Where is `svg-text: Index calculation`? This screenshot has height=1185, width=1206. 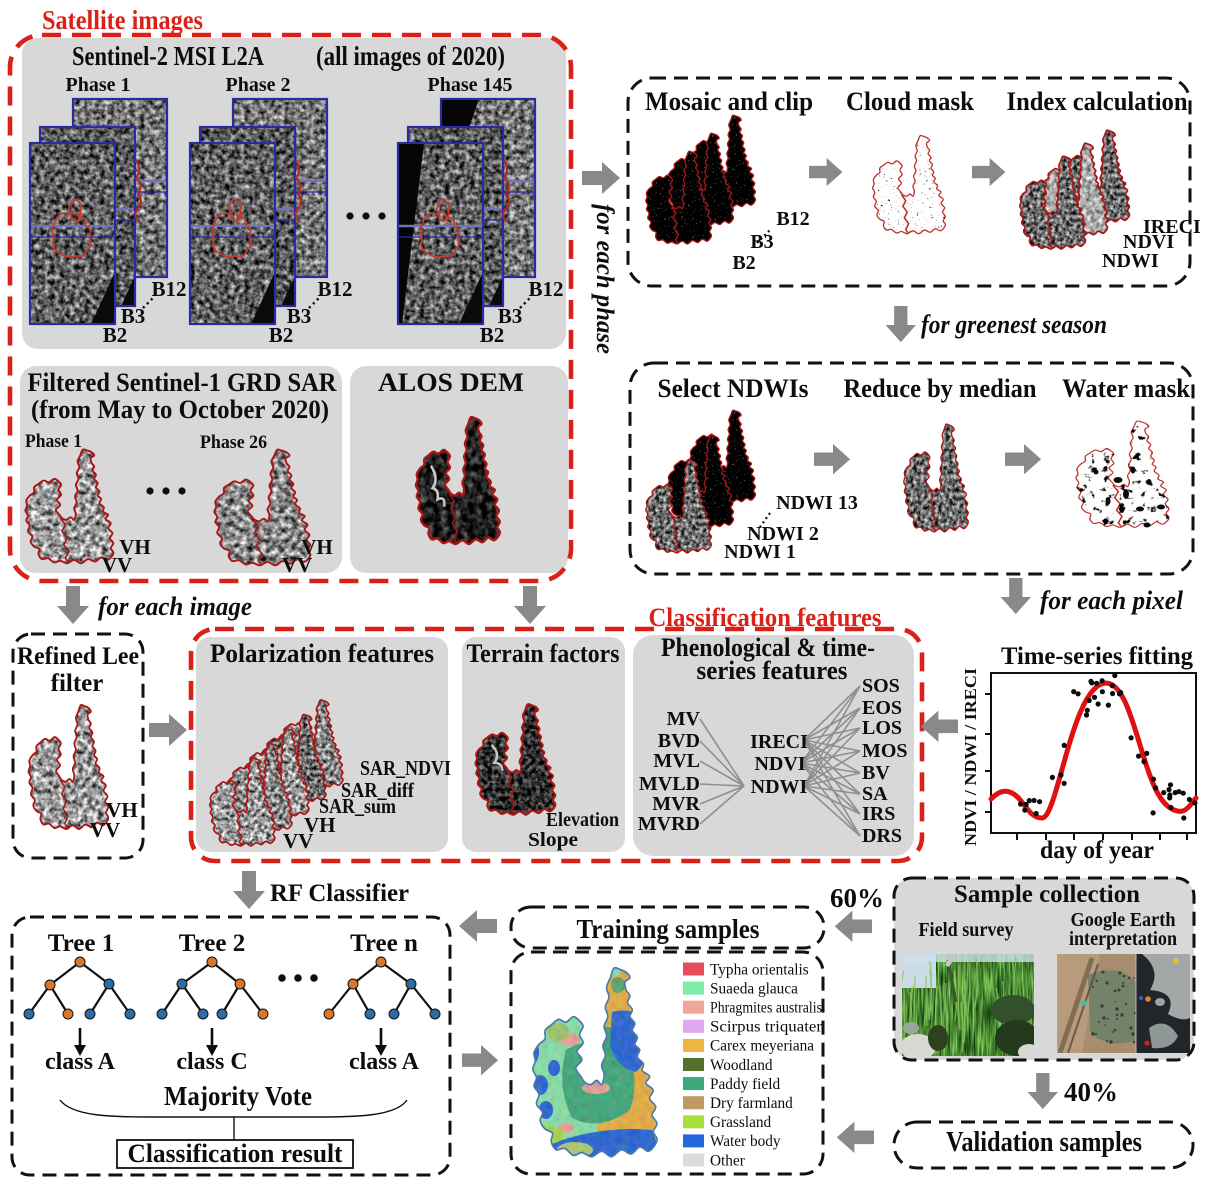
svg-text: Index calculation is located at coordinates (1097, 101).